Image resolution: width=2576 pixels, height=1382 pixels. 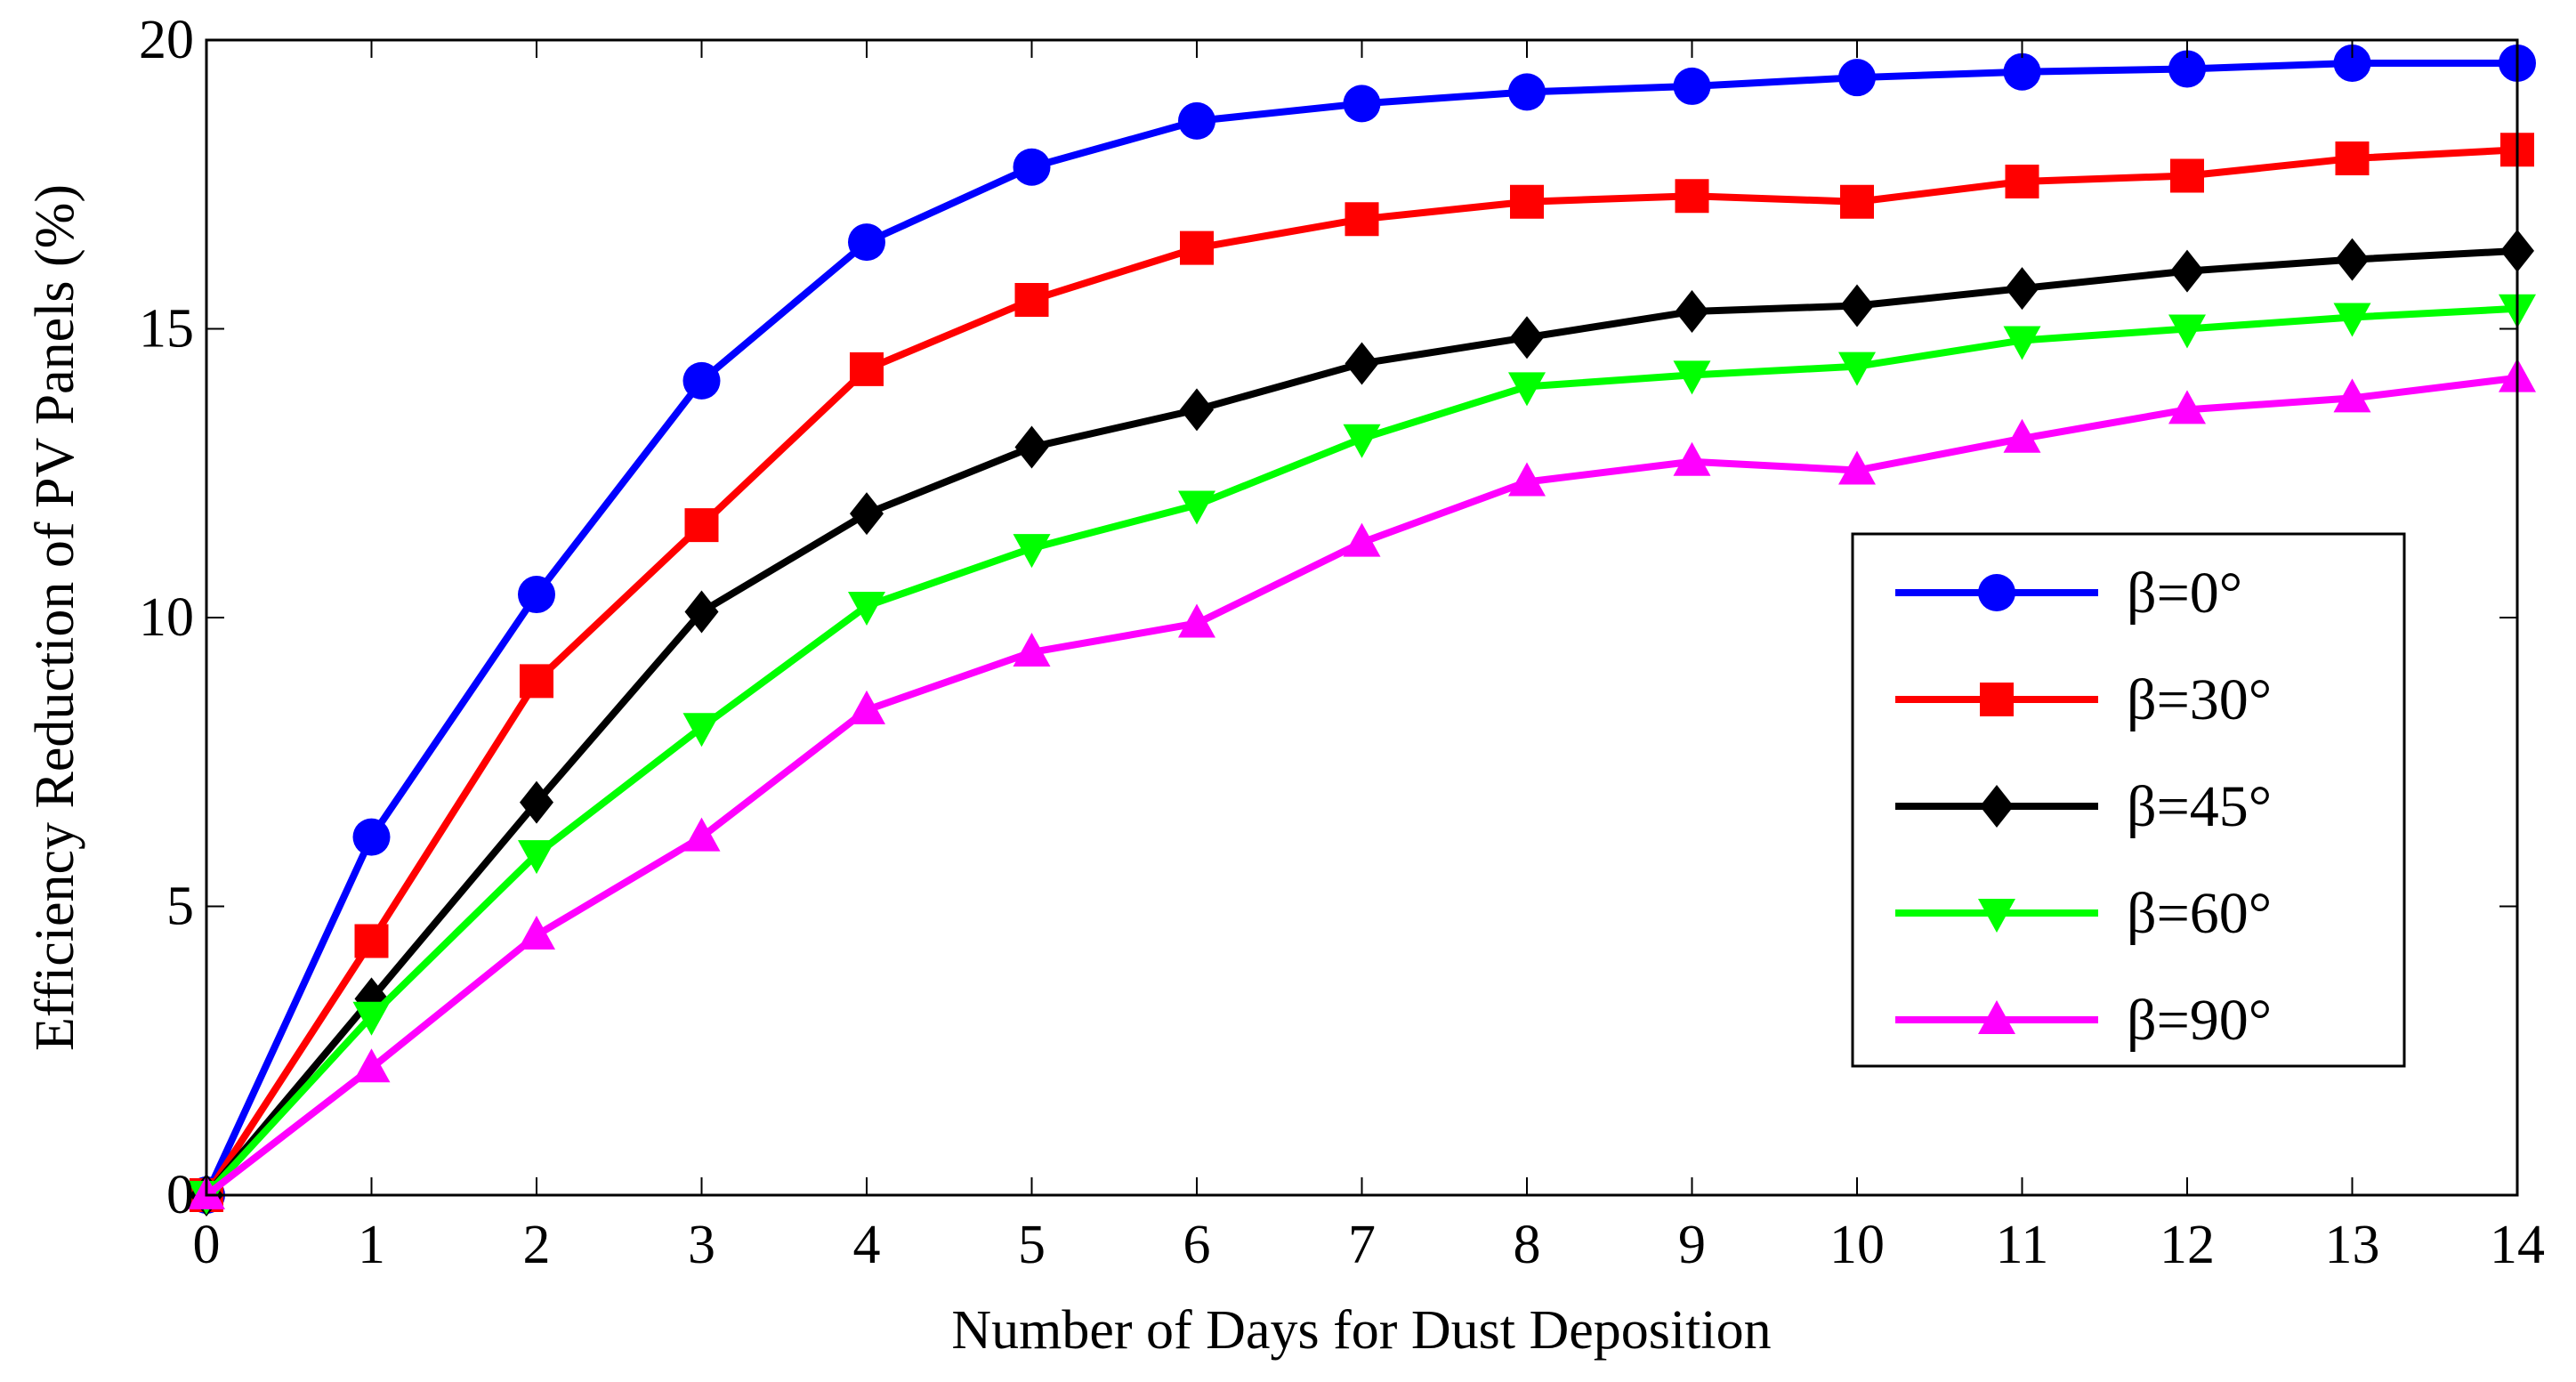 What do you see at coordinates (2187, 1245) in the screenshot?
I see `x-tick-label: 12` at bounding box center [2187, 1245].